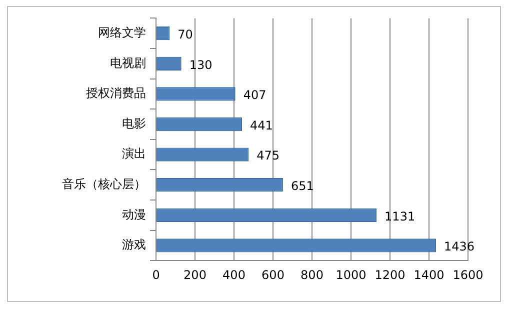 The width and height of the screenshot is (520, 316). Describe the element at coordinates (400, 216) in the screenshot. I see `data-label: 1131` at that location.